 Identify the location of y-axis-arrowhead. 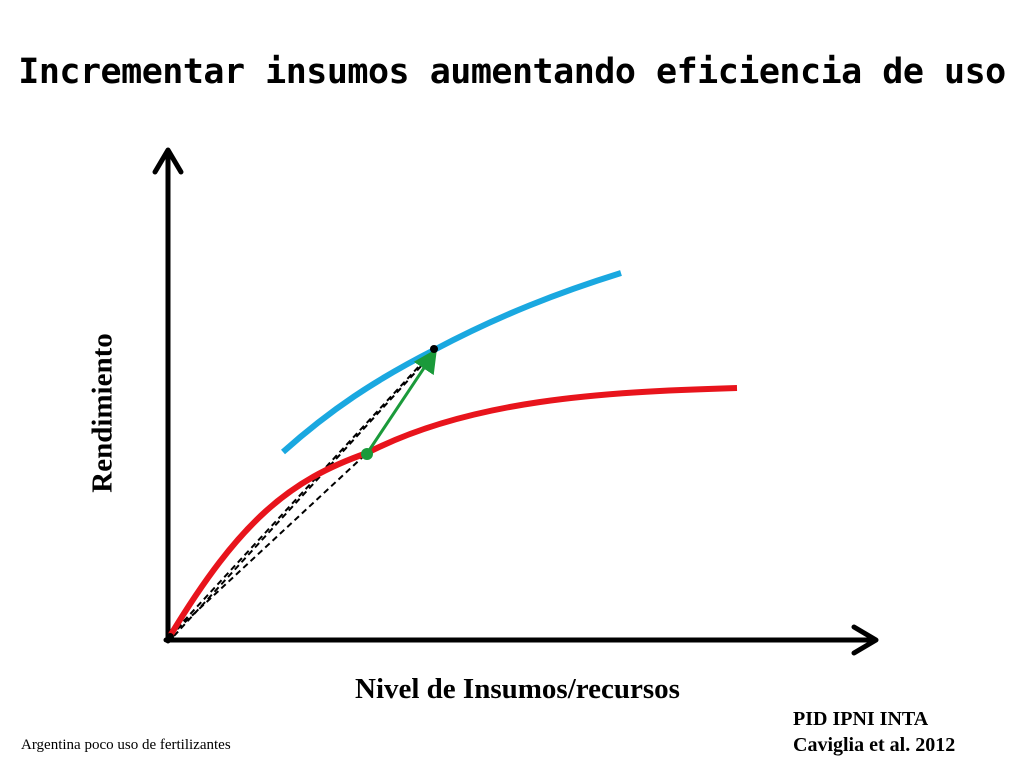
(168, 161).